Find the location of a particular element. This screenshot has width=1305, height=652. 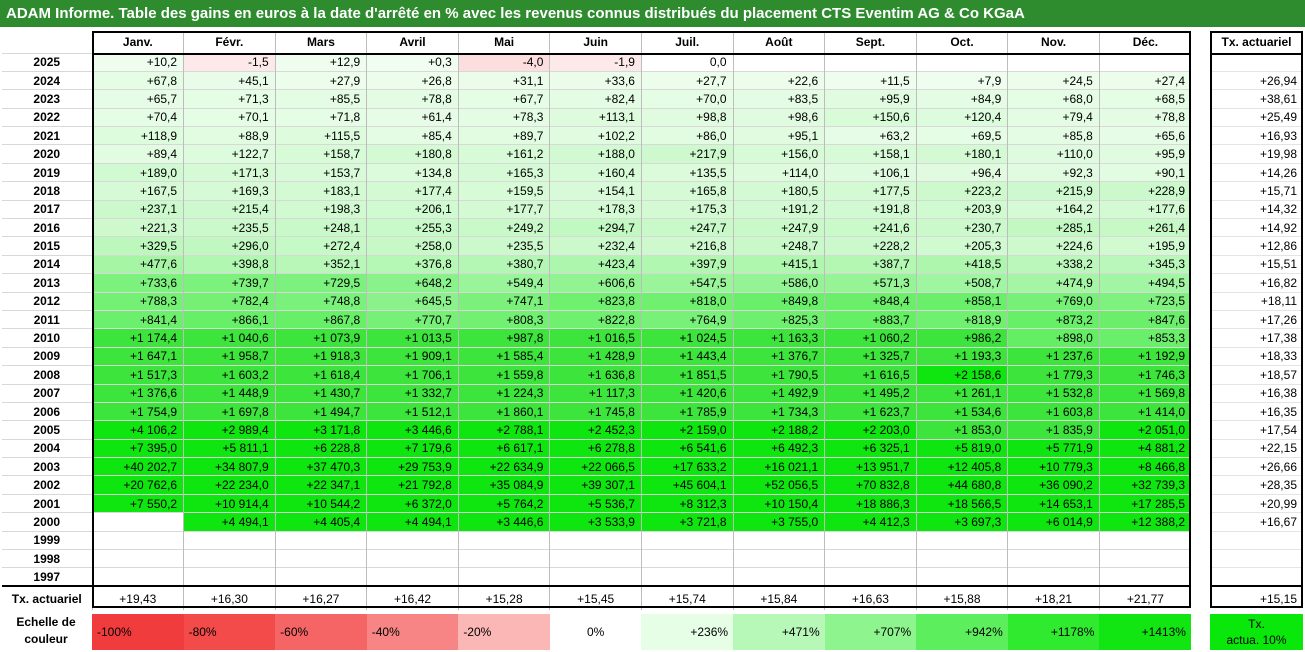

gain-cell: +95,9 is located at coordinates (1144, 154).